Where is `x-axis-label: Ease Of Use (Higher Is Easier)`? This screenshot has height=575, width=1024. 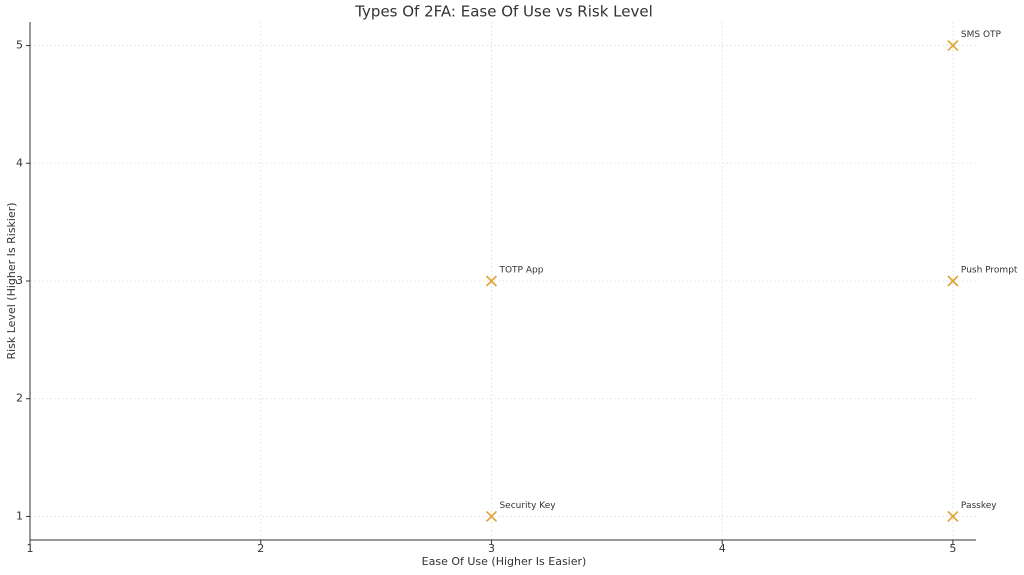
x-axis-label: Ease Of Use (Higher Is Easier) is located at coordinates (504, 561).